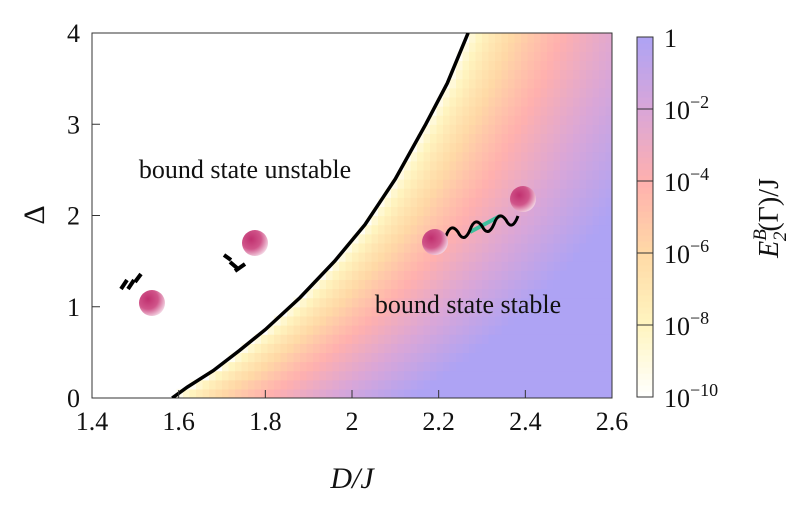 Image resolution: width=798 pixels, height=508 pixels. What do you see at coordinates (73, 216) in the screenshot?
I see `y-tick-label: 2` at bounding box center [73, 216].